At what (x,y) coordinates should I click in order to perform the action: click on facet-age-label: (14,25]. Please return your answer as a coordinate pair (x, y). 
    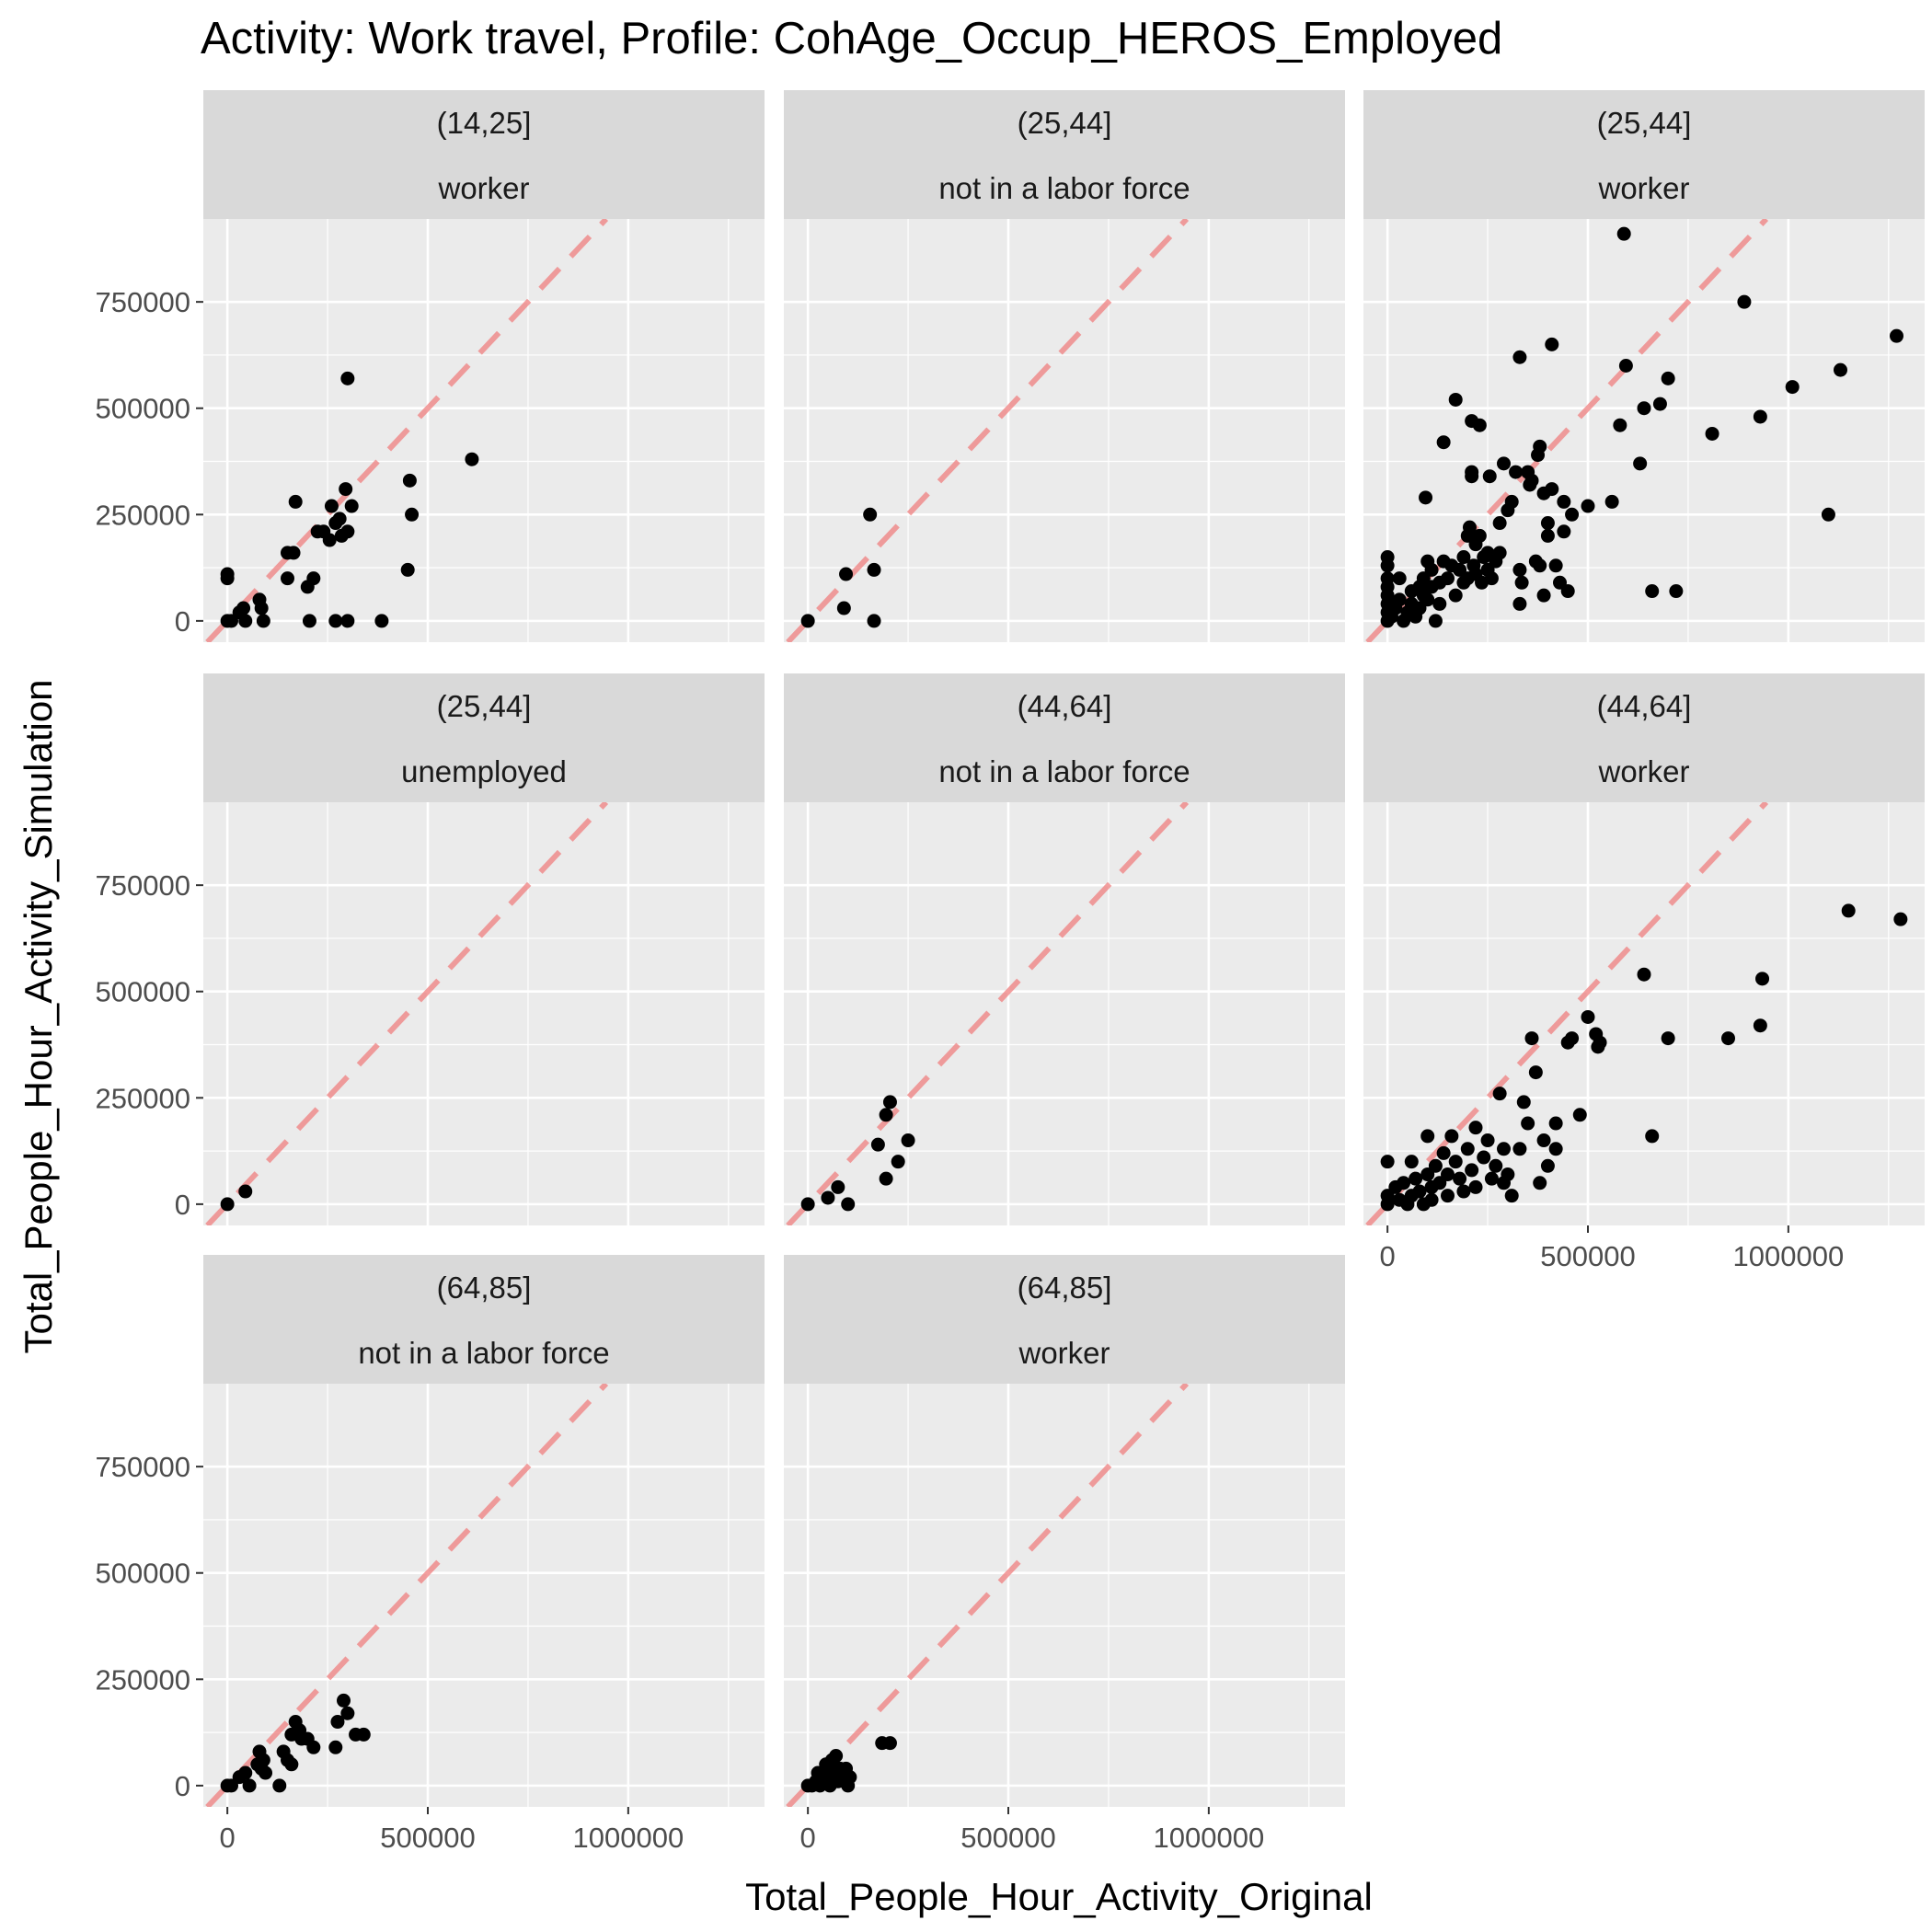
    Looking at the image, I should click on (484, 123).